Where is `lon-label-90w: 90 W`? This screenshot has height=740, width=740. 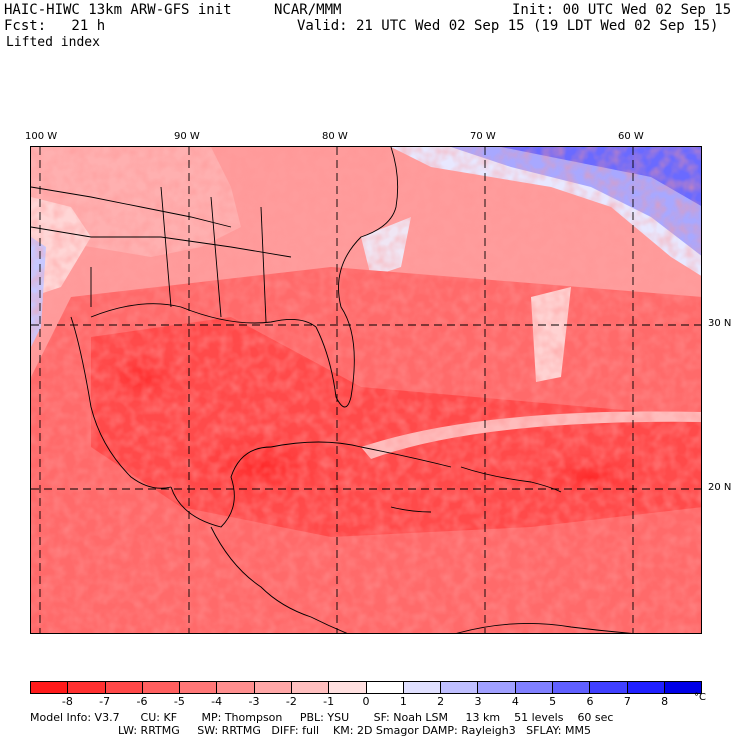 lon-label-90w: 90 W is located at coordinates (187, 136).